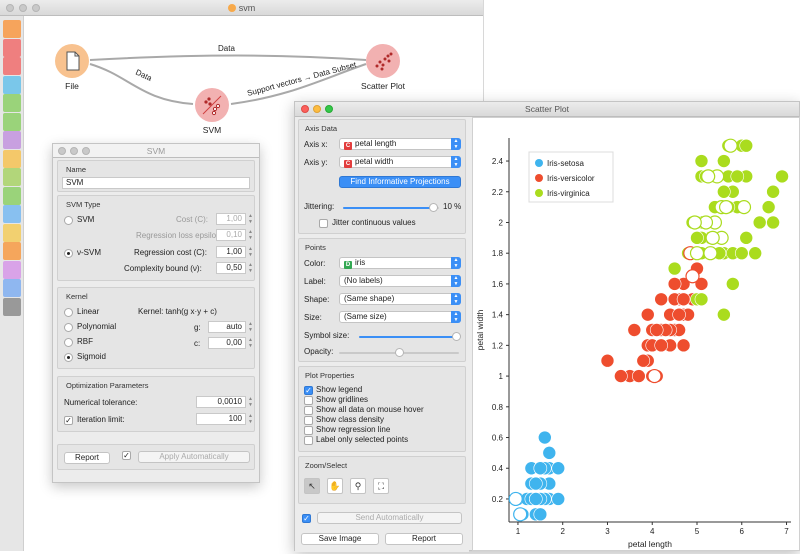 Image resolution: width=800 pixels, height=554 pixels. I want to click on crosshair-icon, so click(12, 232).